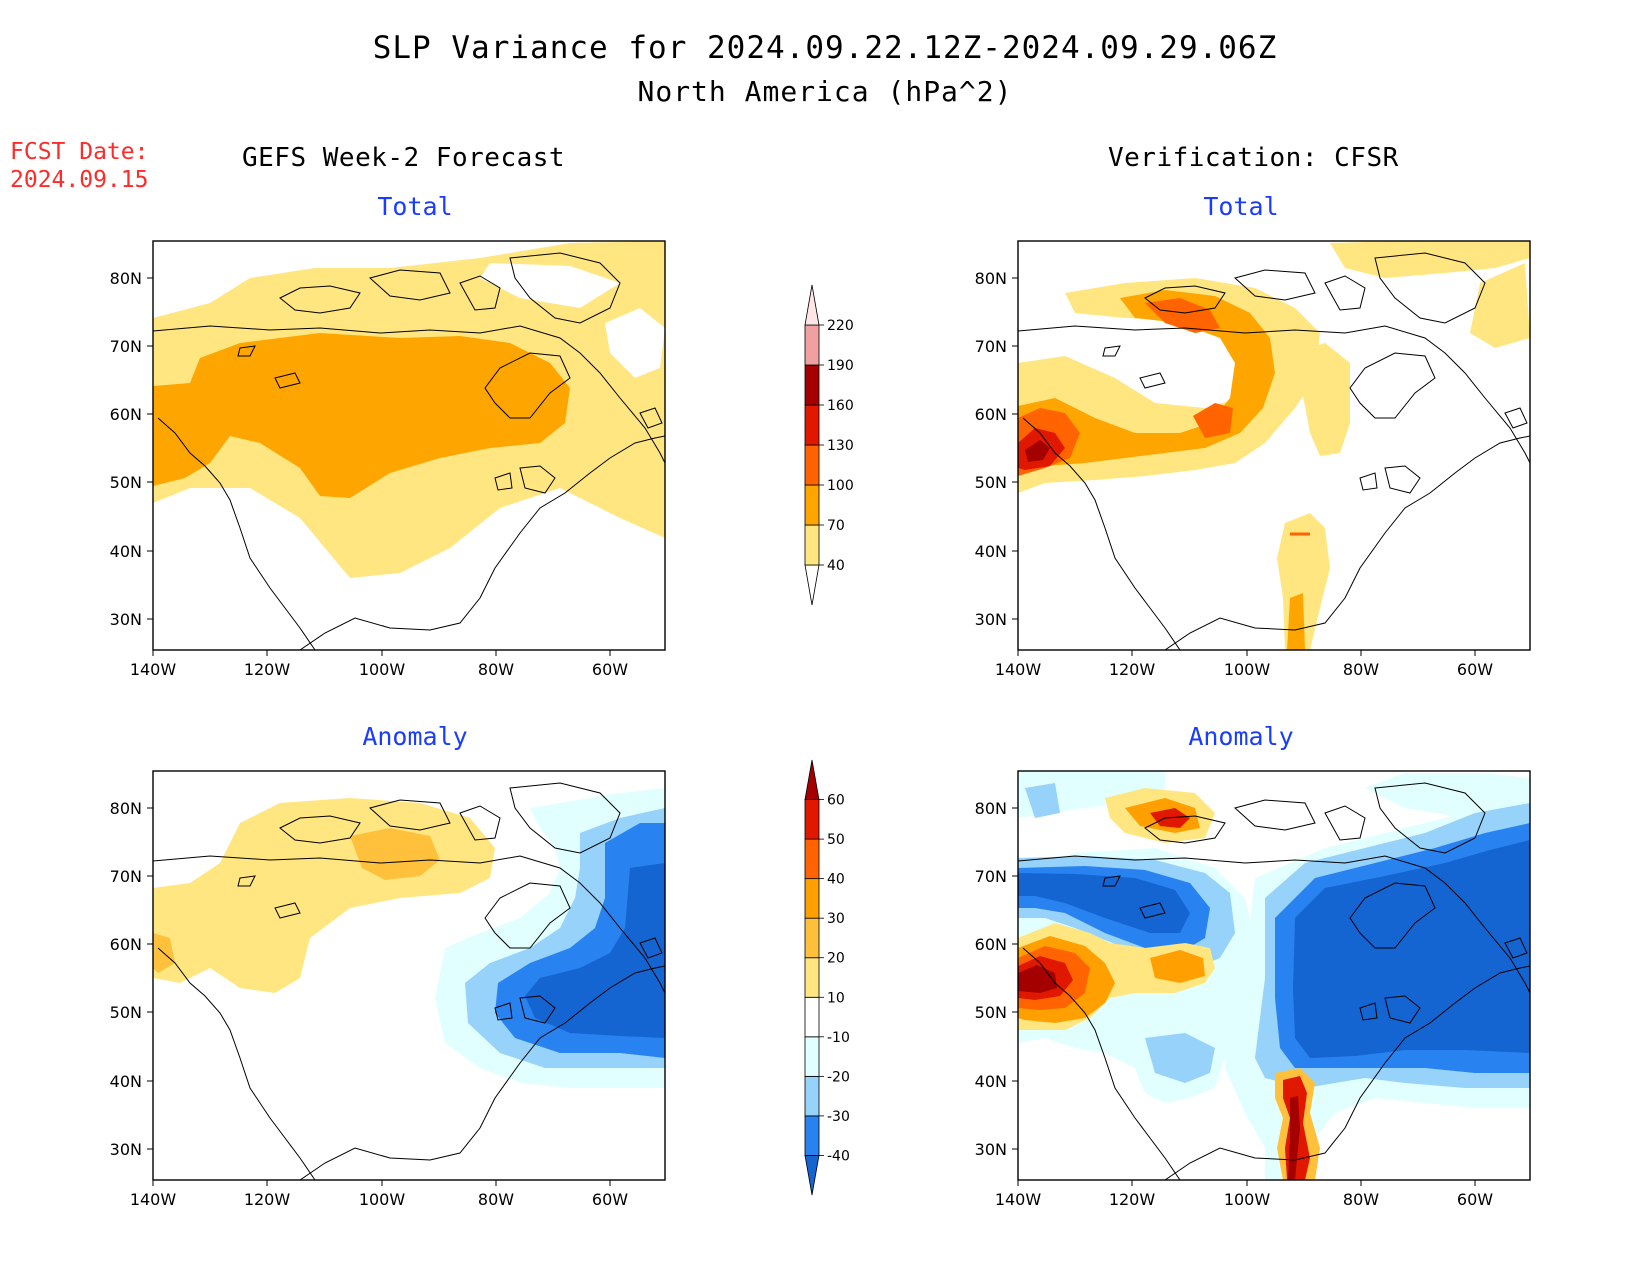 Image resolution: width=1650 pixels, height=1275 pixels. What do you see at coordinates (409, 445) in the screenshot?
I see `gefs-total-frame` at bounding box center [409, 445].